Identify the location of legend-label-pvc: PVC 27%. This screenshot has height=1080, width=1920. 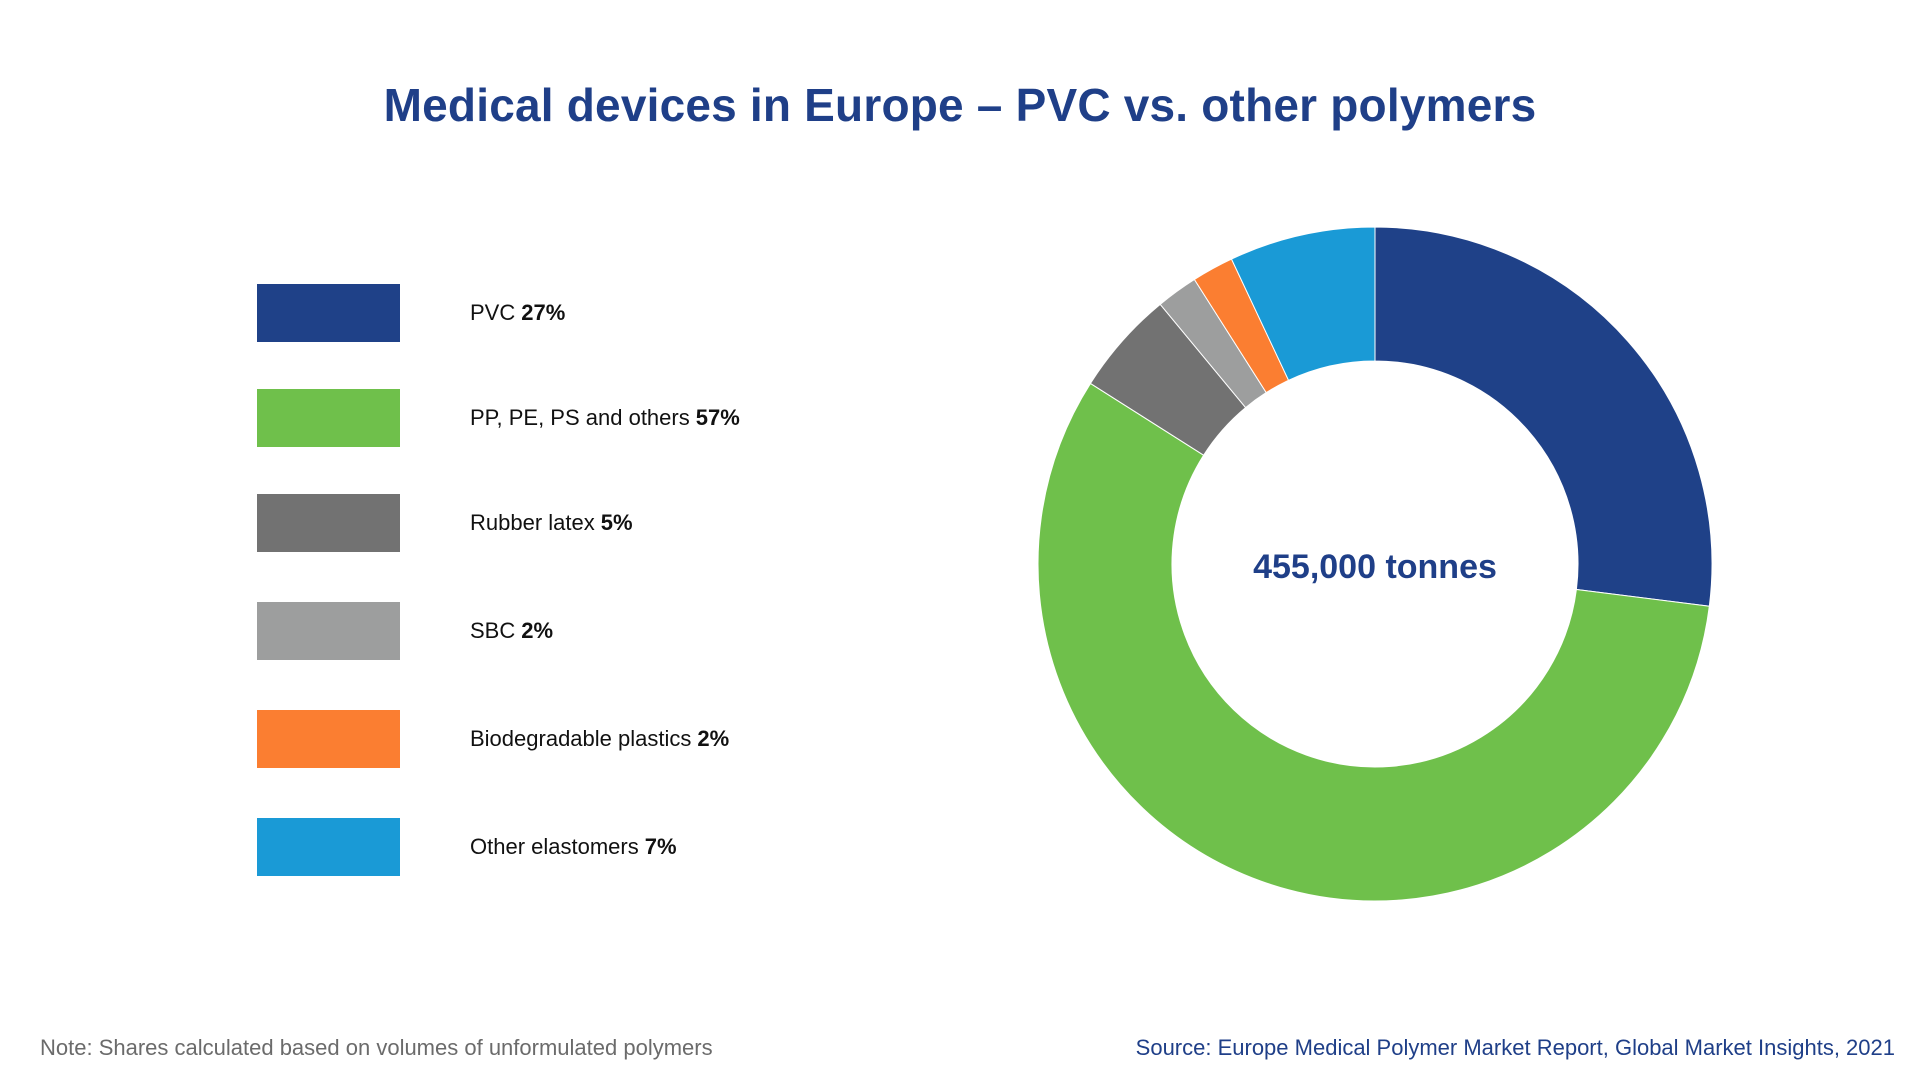
(517, 313).